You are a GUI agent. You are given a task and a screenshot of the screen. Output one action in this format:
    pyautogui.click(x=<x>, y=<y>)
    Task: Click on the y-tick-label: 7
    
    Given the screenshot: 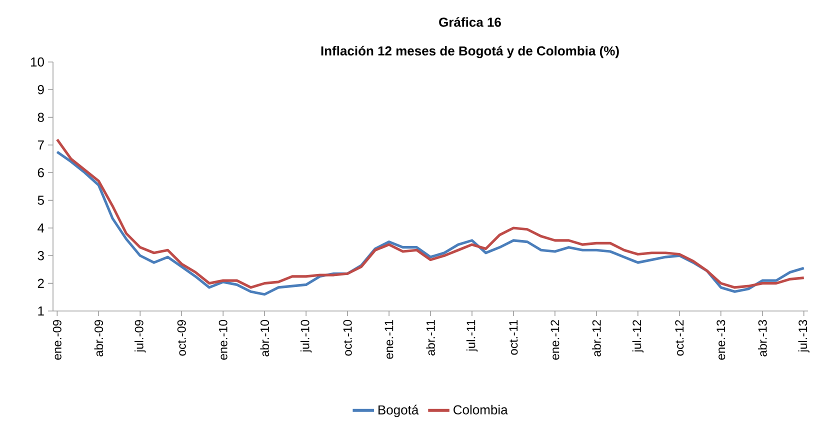 What is the action you would take?
    pyautogui.click(x=41, y=145)
    